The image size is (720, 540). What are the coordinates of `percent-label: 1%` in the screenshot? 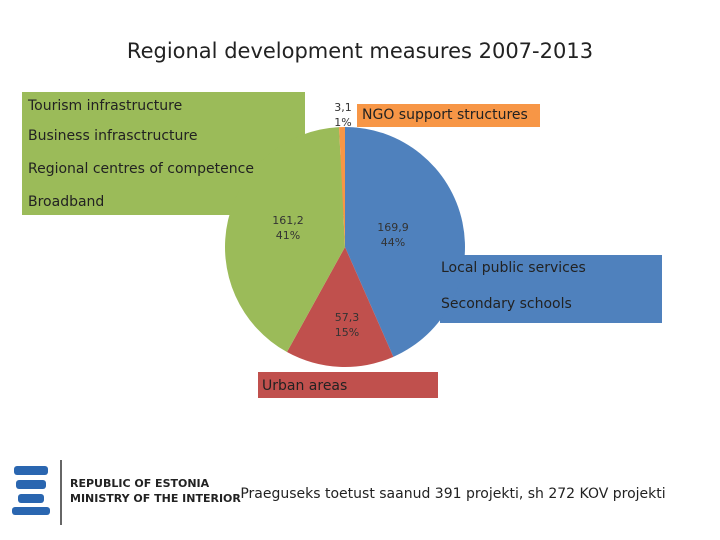 It's located at (342, 122).